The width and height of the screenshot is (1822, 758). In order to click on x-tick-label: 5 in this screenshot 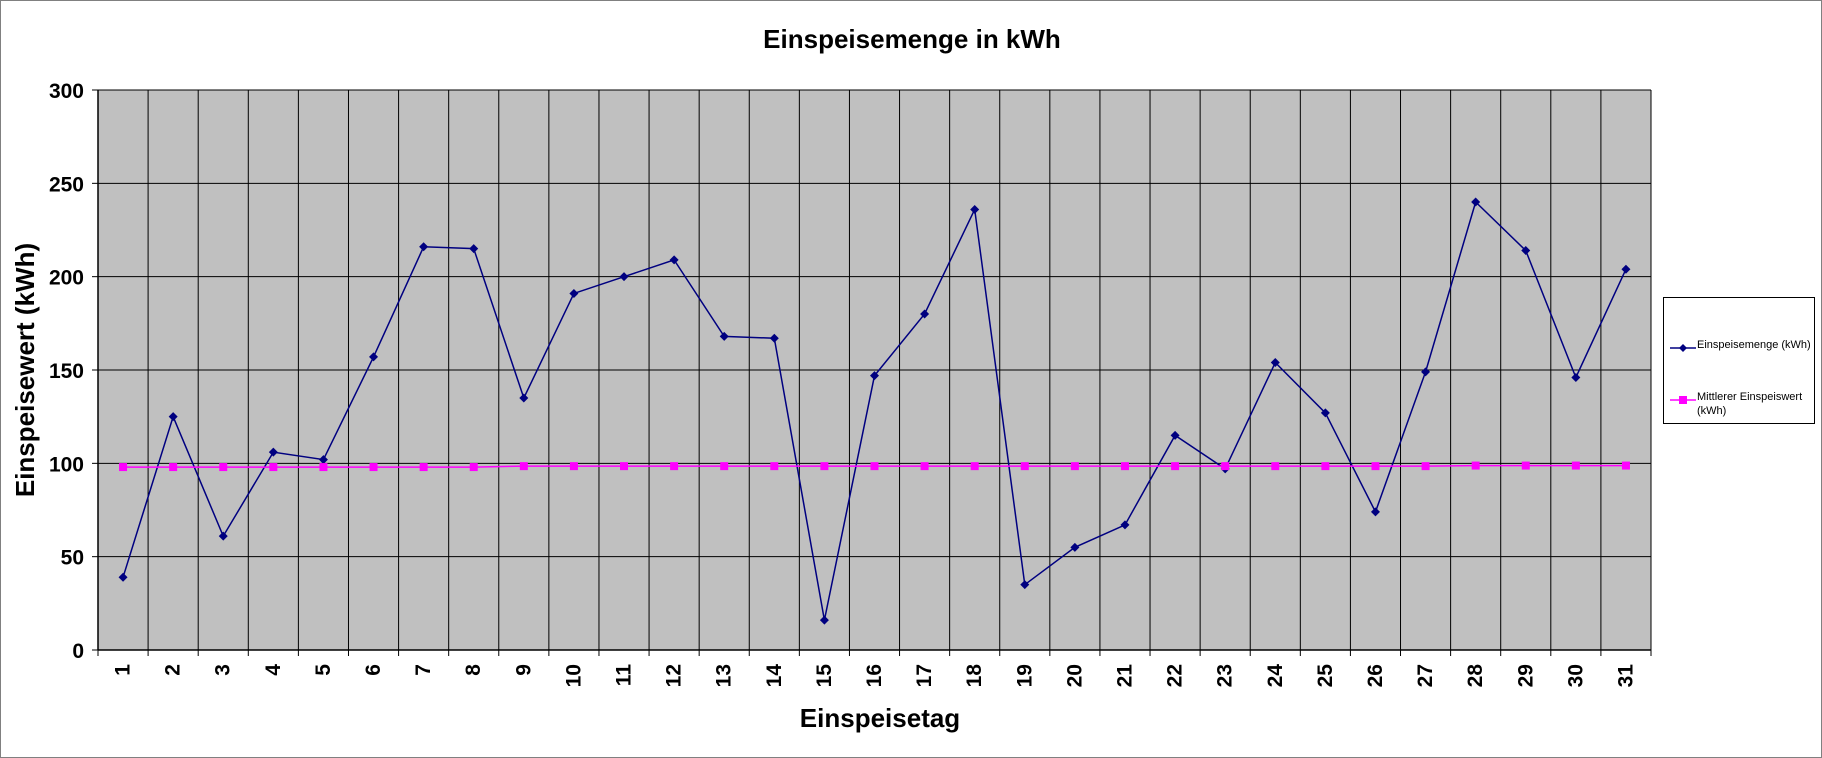, I will do `click(323, 670)`.